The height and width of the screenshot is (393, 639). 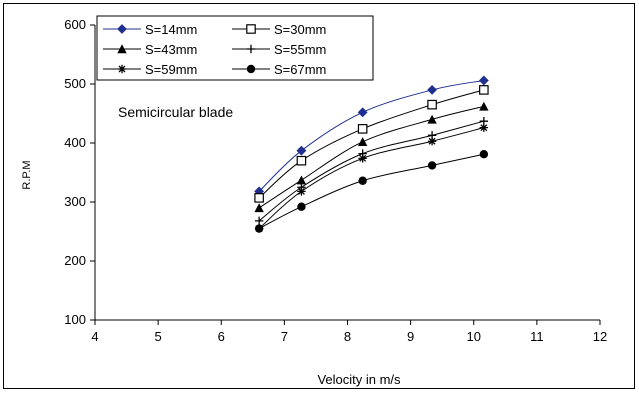 I want to click on y-tick-label: 300, so click(x=75, y=201).